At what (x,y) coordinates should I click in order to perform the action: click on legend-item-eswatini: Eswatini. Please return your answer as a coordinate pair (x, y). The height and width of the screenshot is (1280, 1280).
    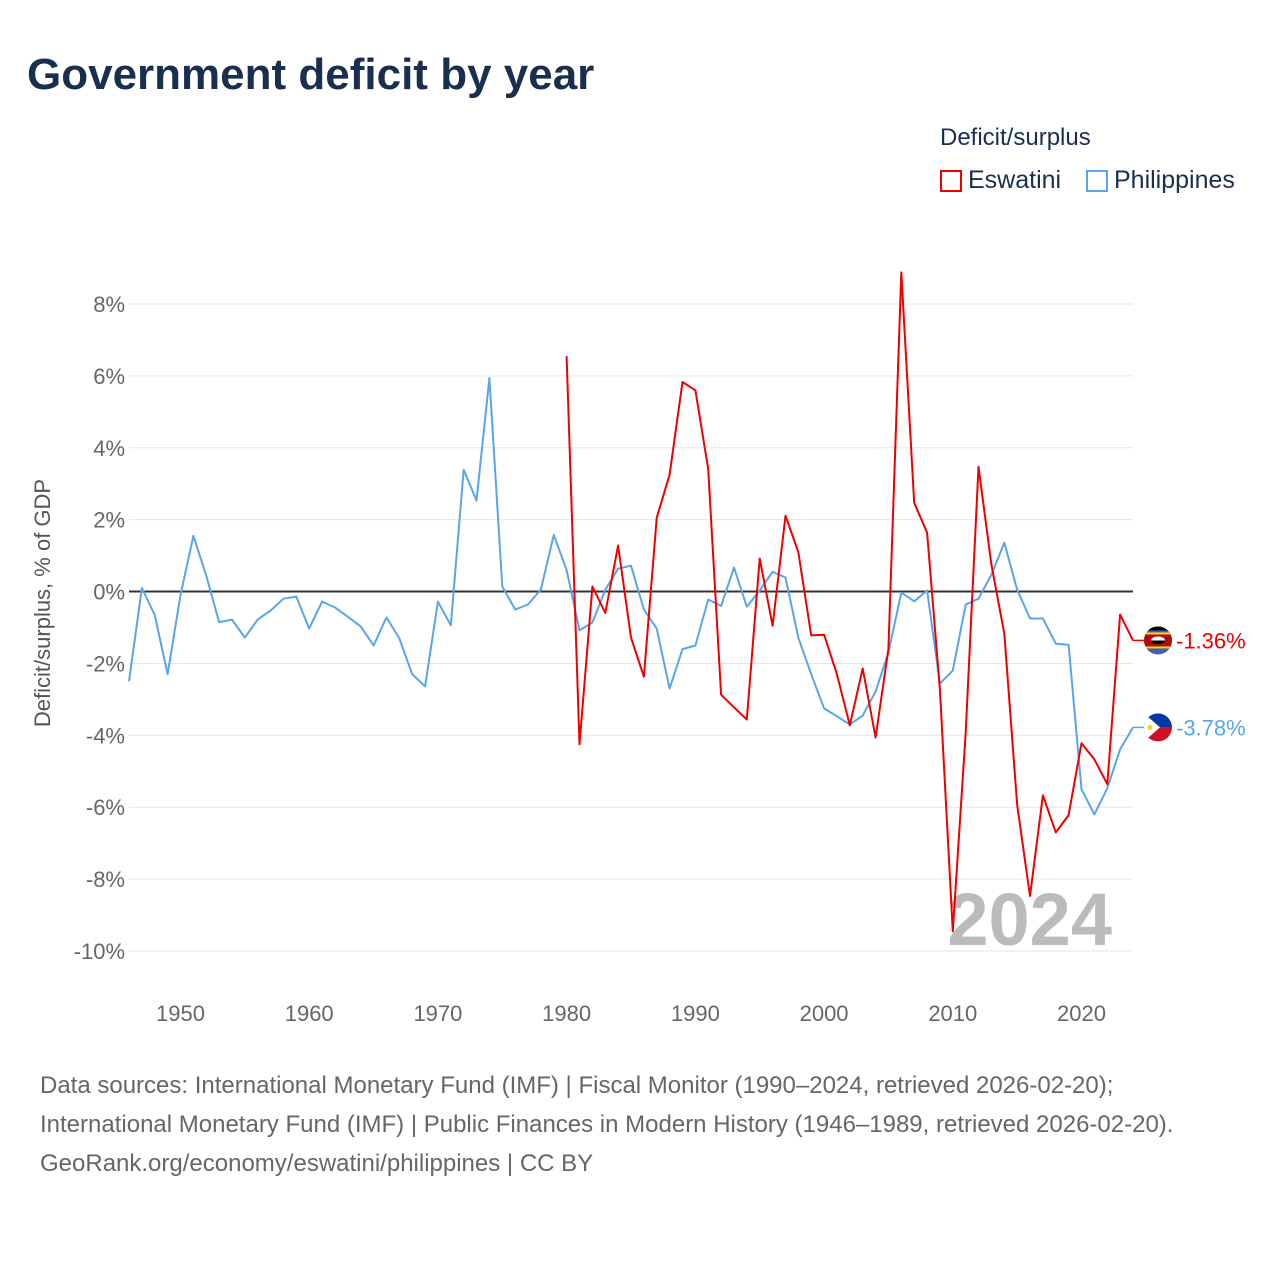
    Looking at the image, I should click on (1000, 180).